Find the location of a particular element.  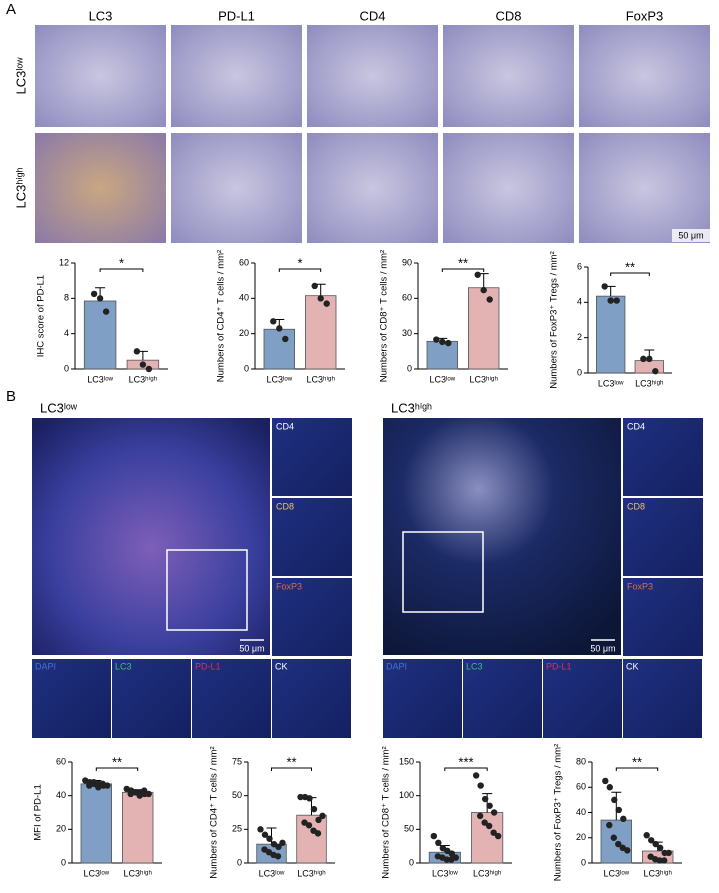

y-tick-label: 100 is located at coordinates (406, 795).